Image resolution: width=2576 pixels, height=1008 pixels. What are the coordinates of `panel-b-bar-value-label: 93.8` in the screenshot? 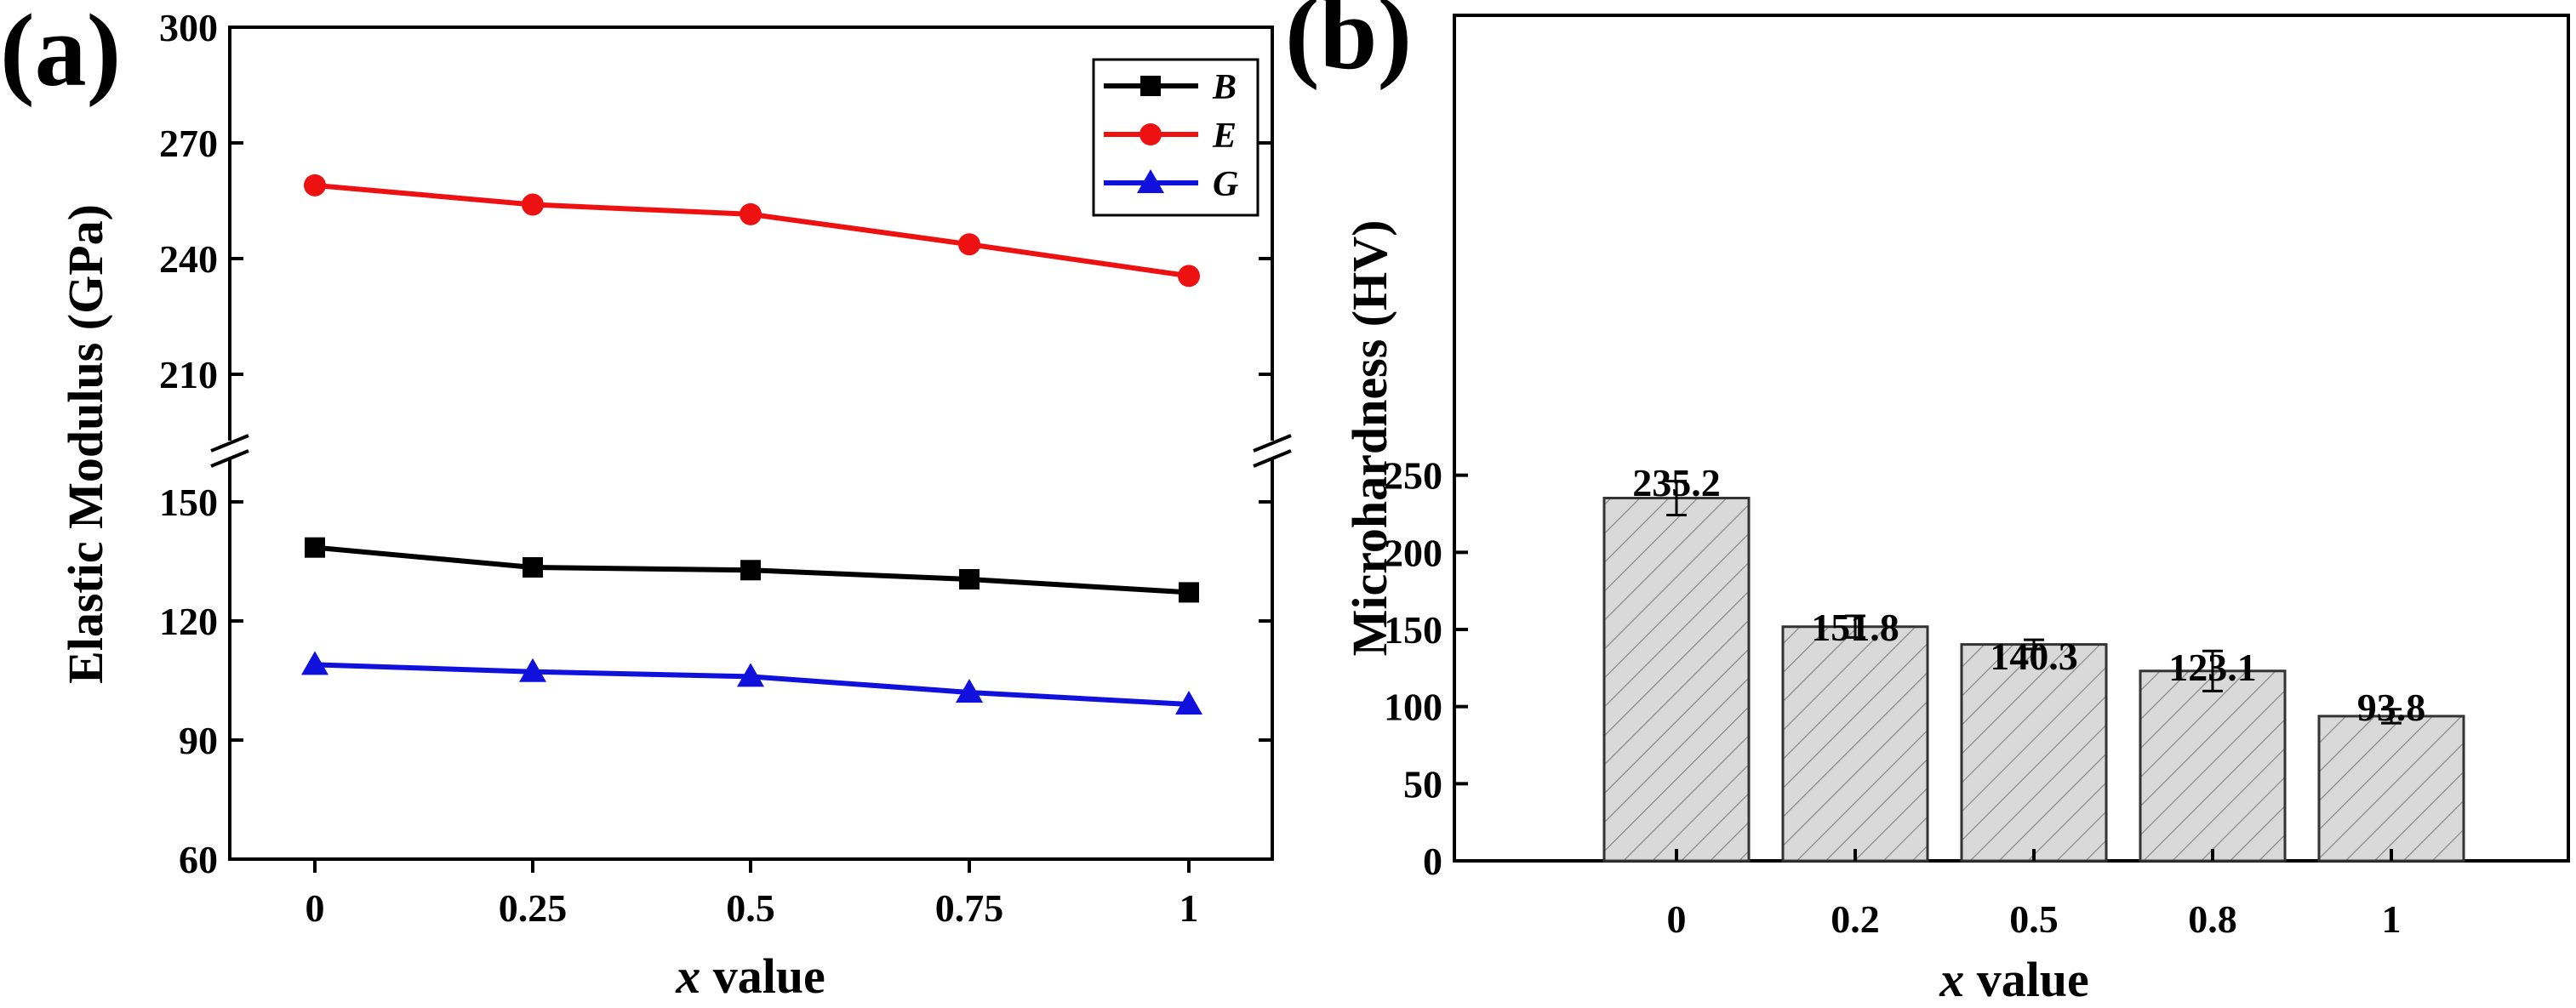 It's located at (2391, 707).